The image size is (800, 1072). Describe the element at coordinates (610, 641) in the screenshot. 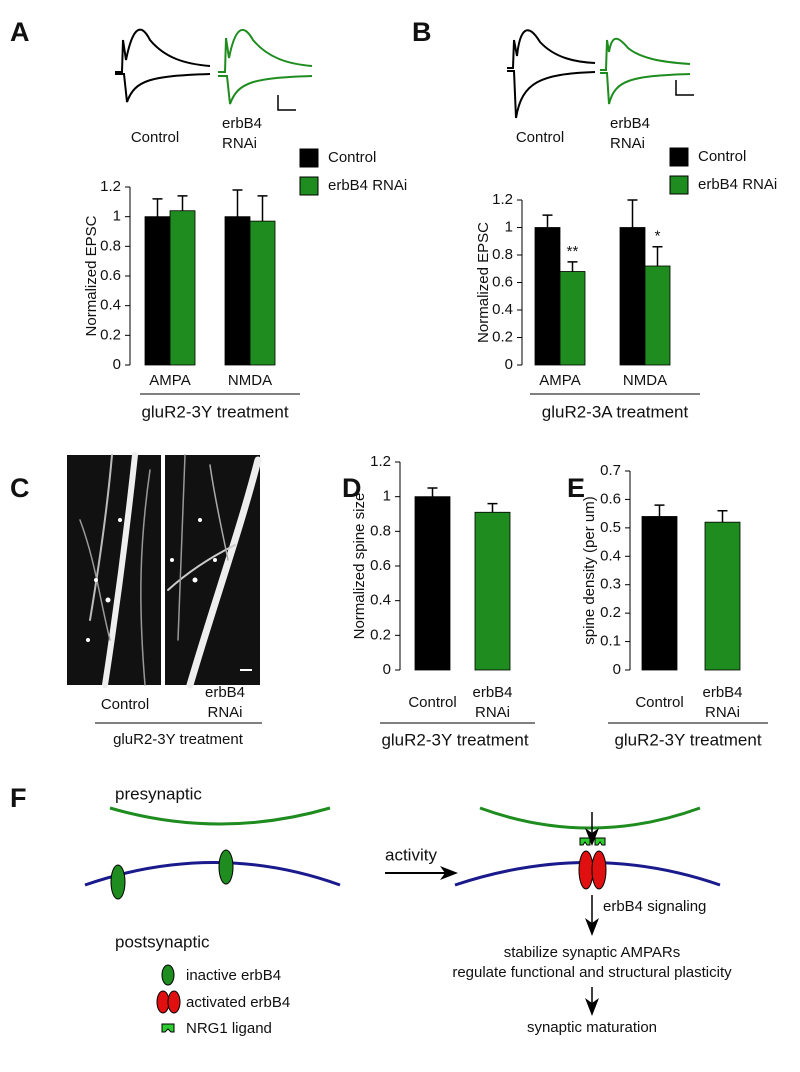

I see `y-tick-label: 0.1` at that location.